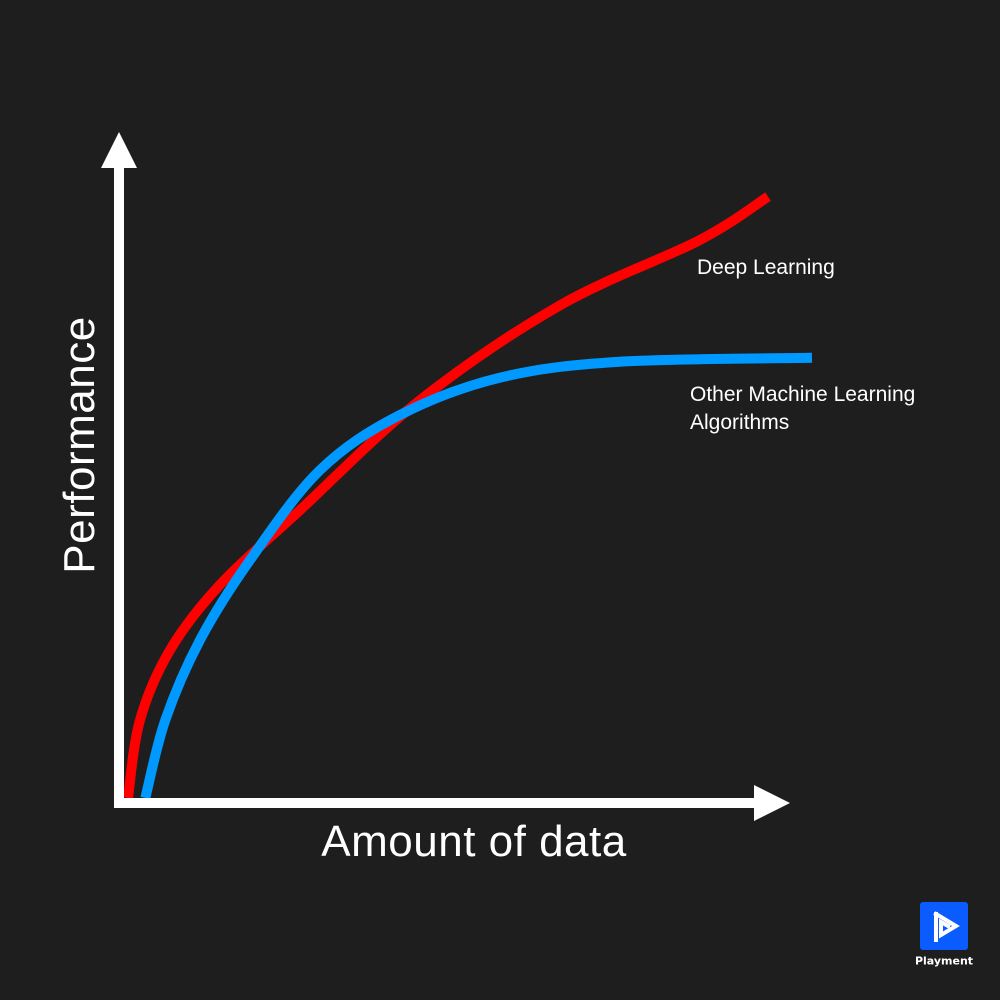 This screenshot has height=1000, width=1000. I want to click on legend-label-line: Other Machine Learning, so click(803, 394).